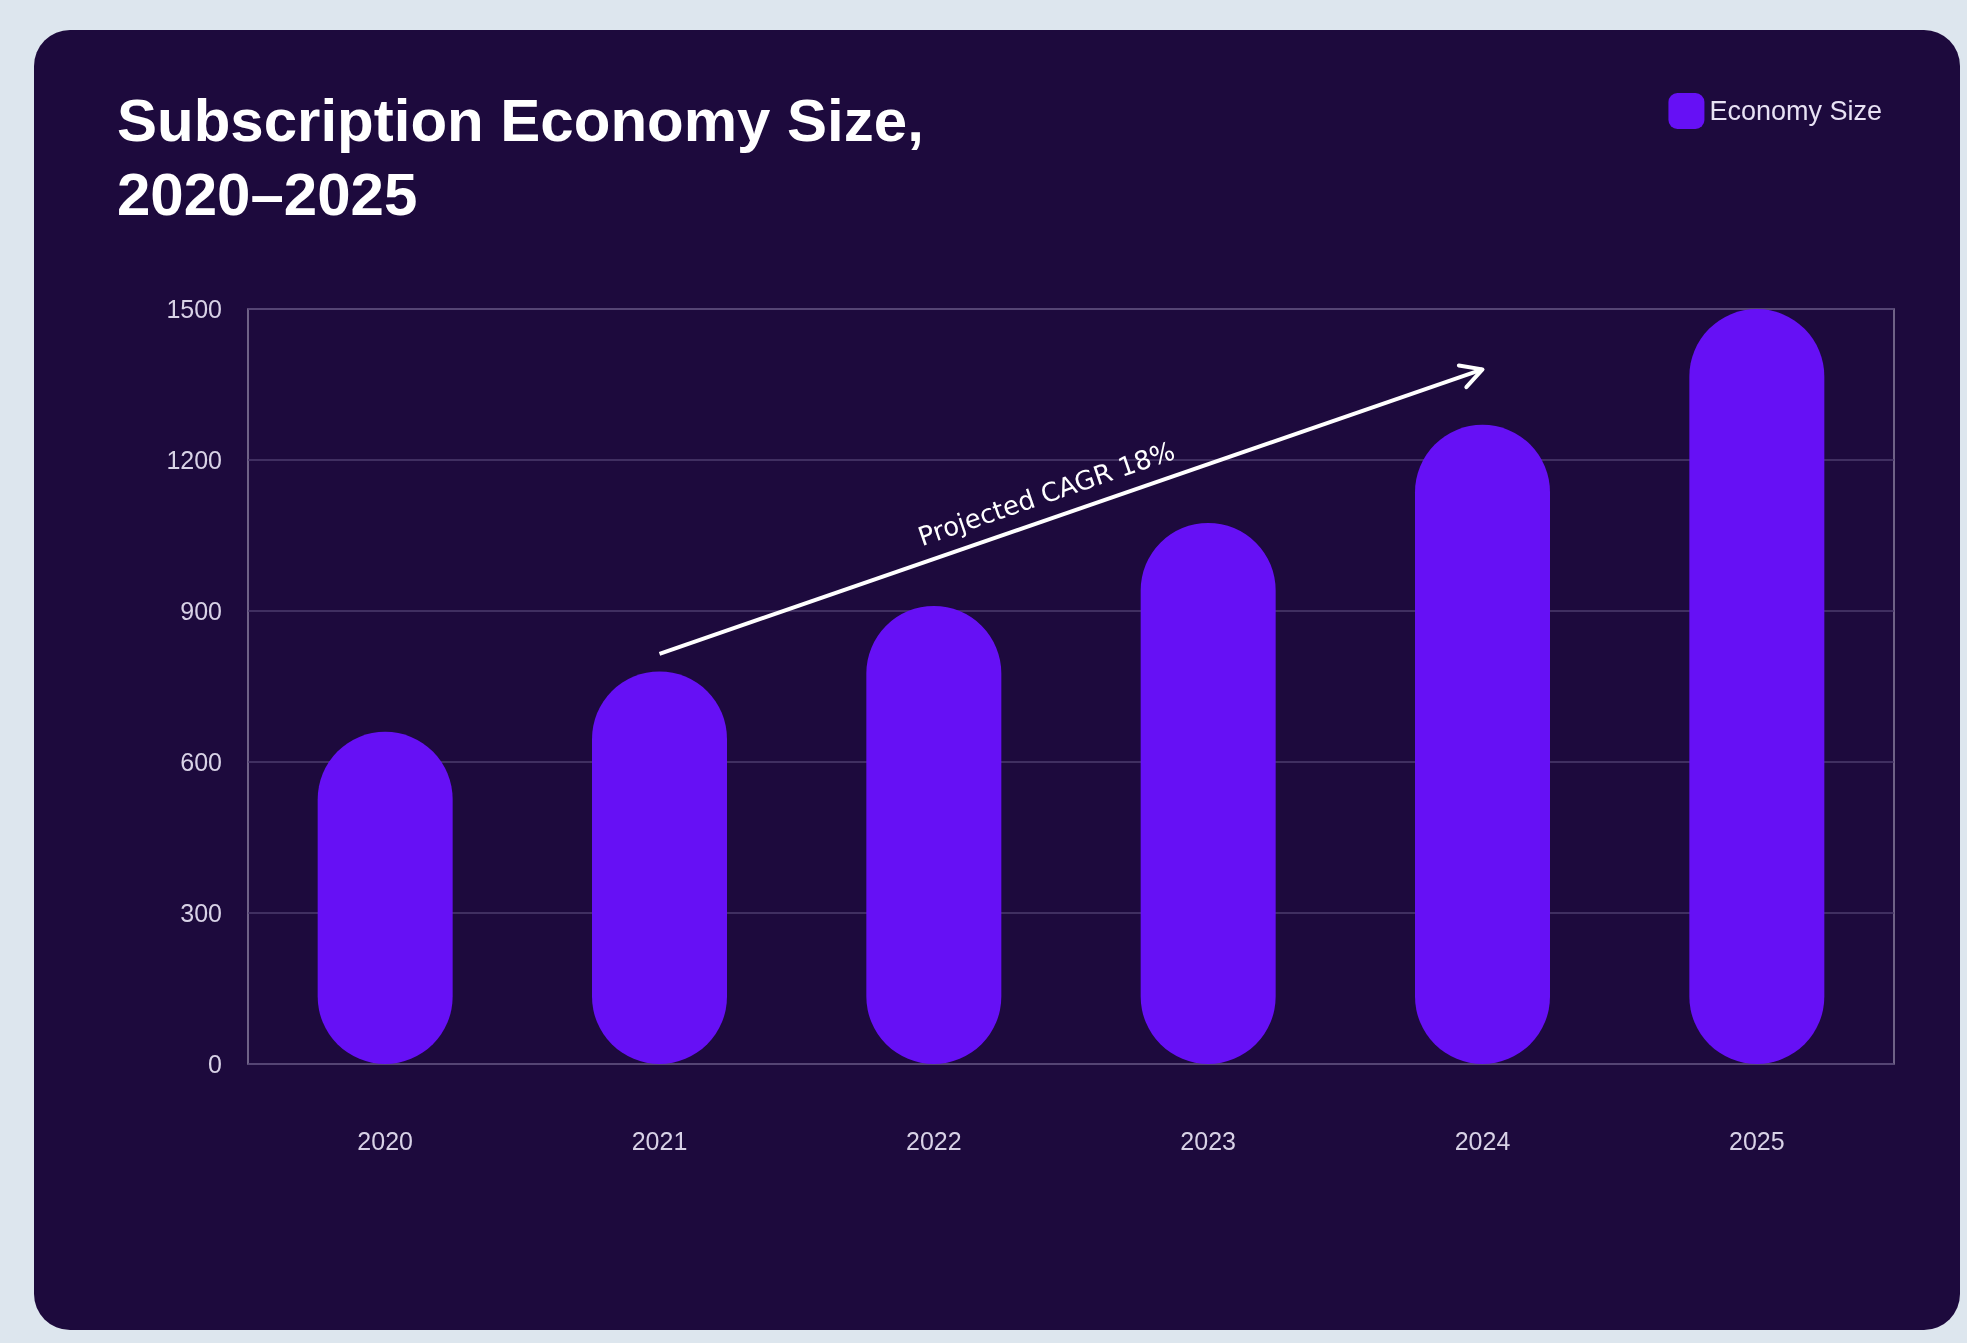 The width and height of the screenshot is (1967, 1343). Describe the element at coordinates (194, 309) in the screenshot. I see `y-tick-label: 1500` at that location.